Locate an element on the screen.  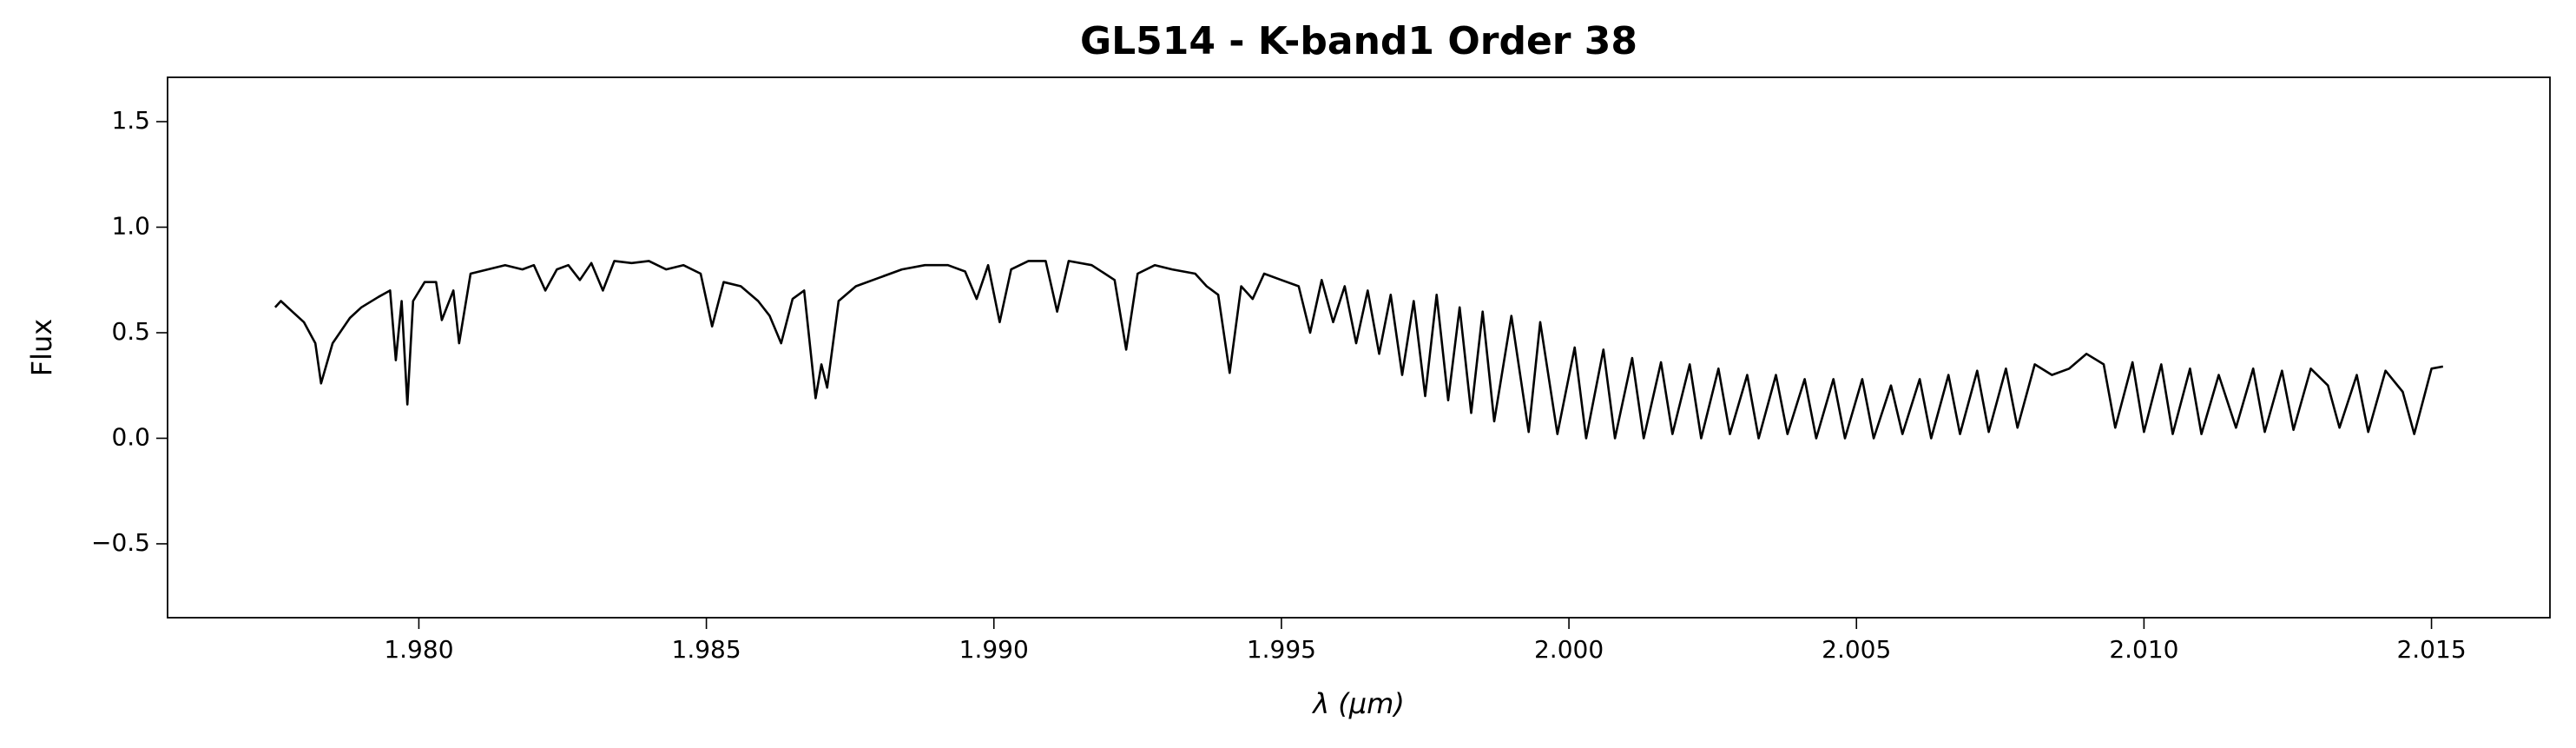
x-axis-label: λ (μm) is located at coordinates (1358, 703).